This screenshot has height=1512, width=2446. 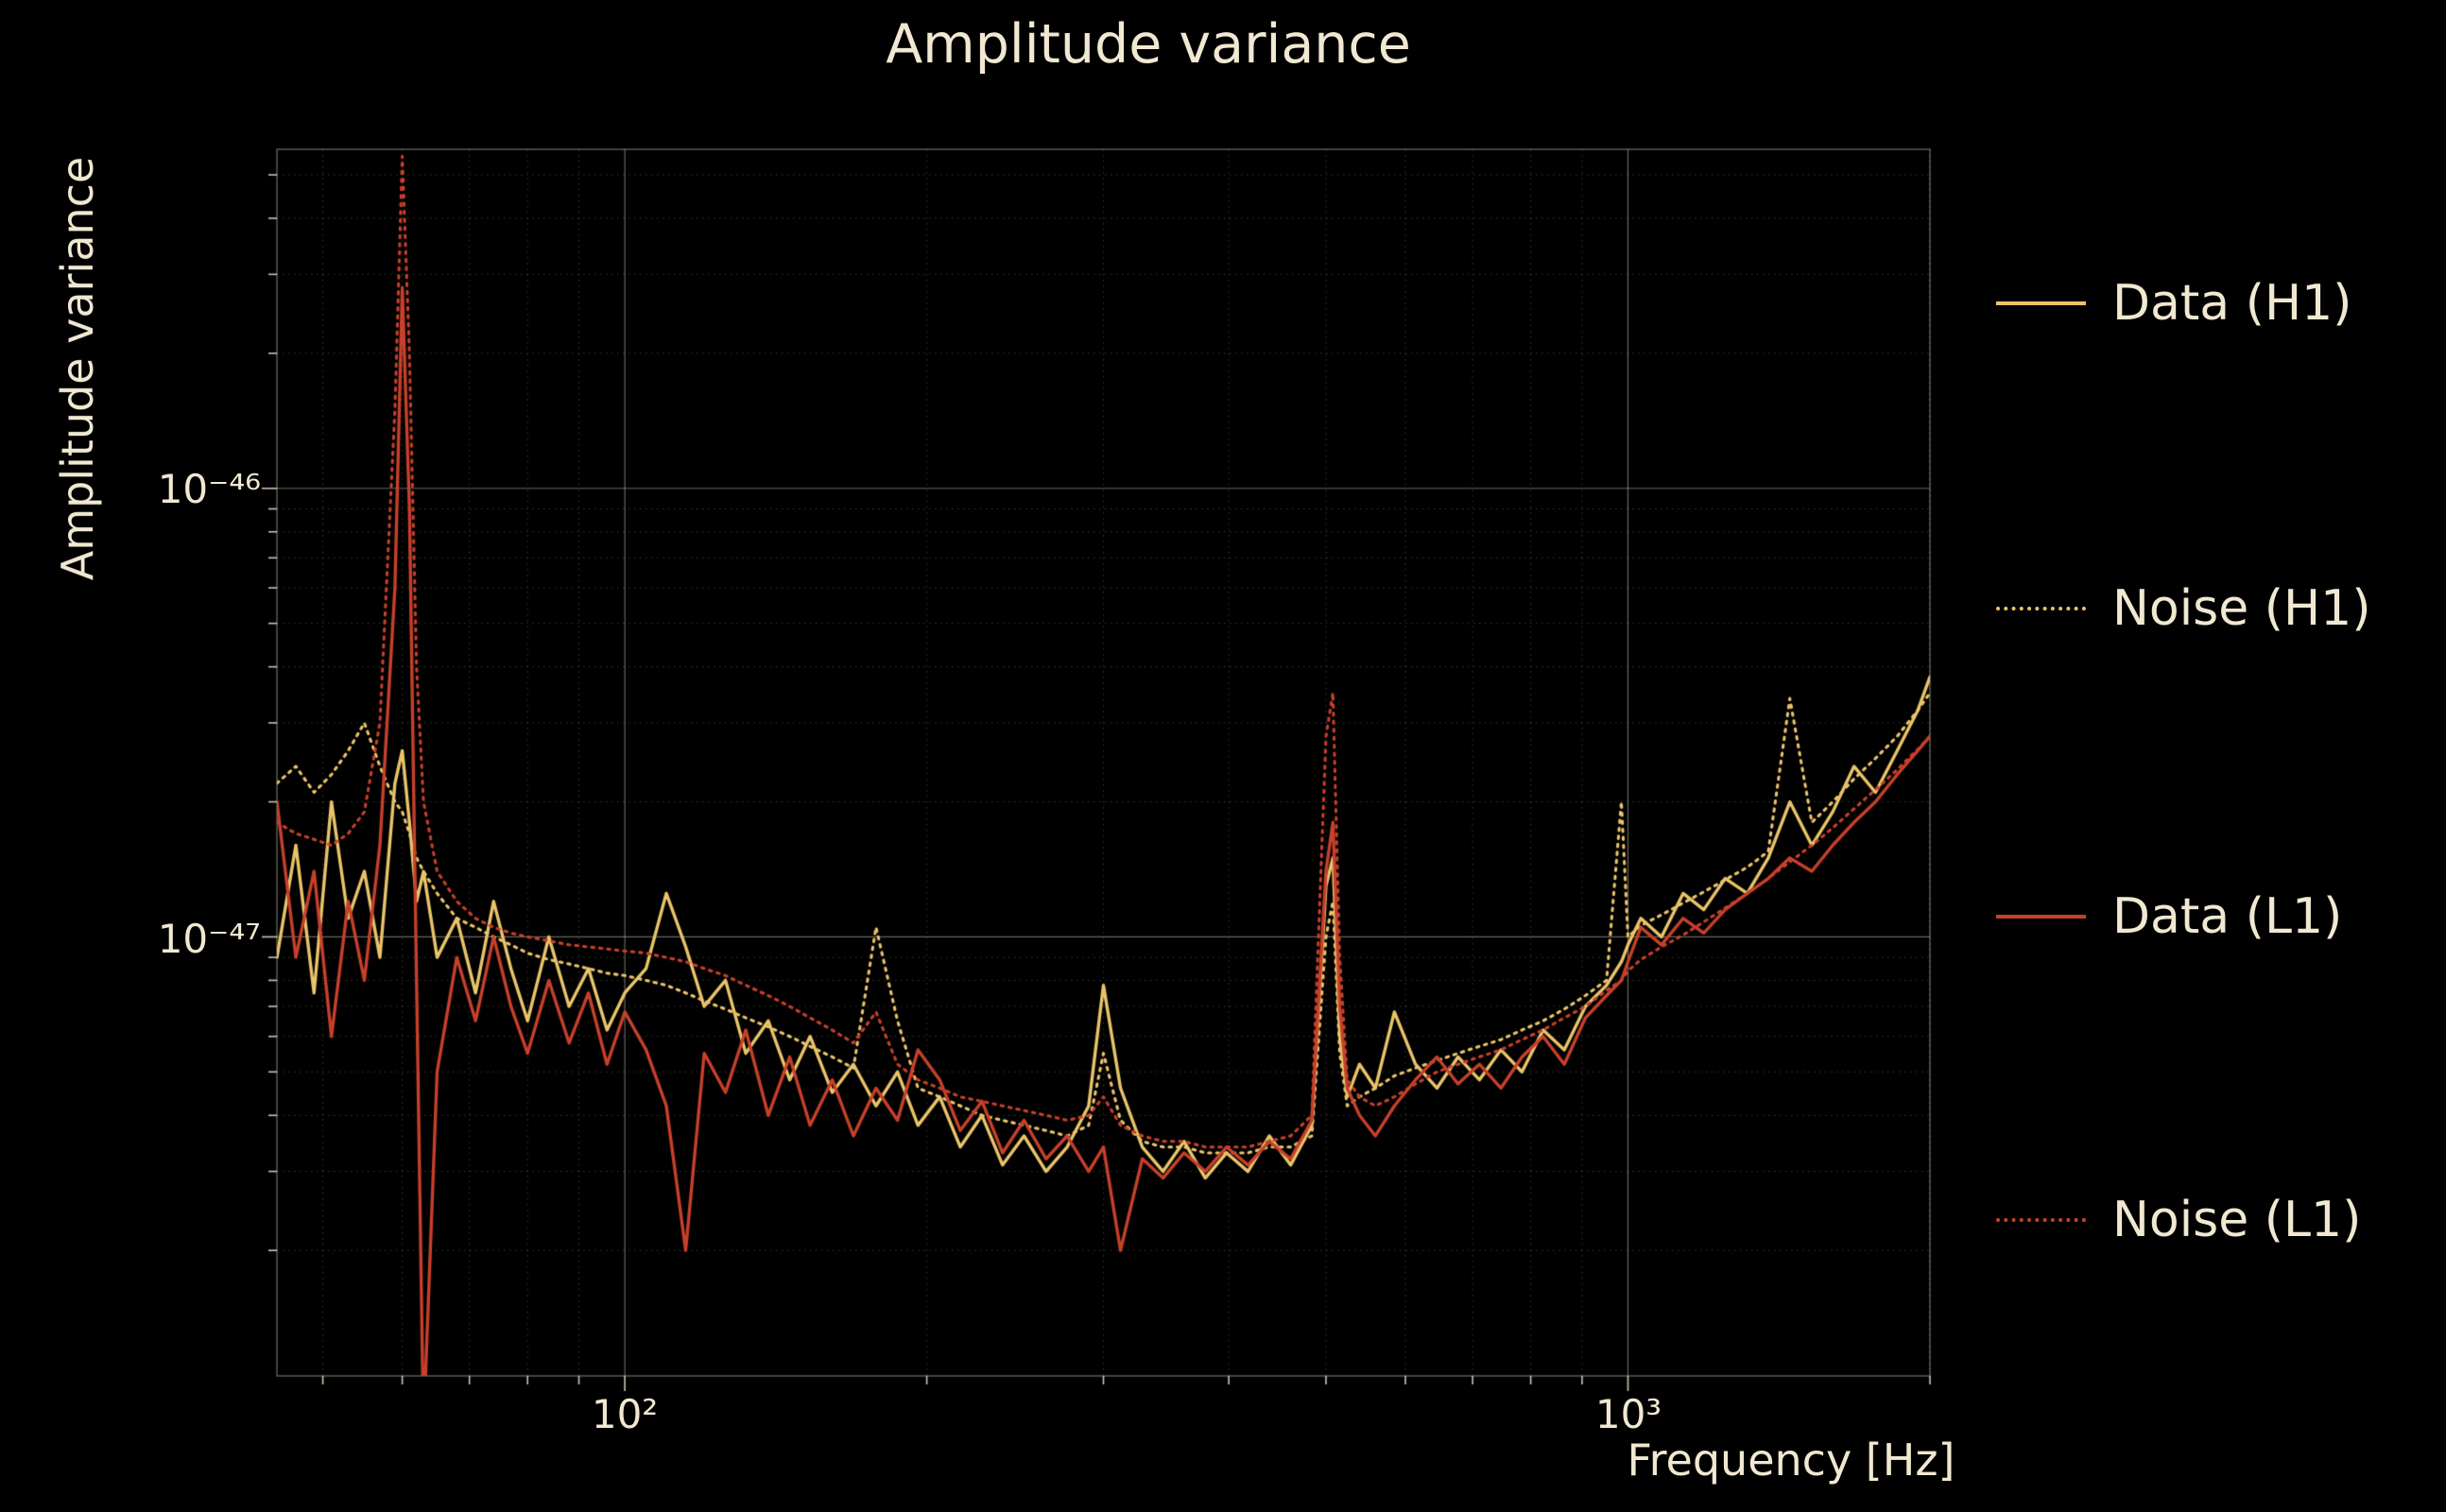 What do you see at coordinates (625, 1414) in the screenshot?
I see `x-tick-label-100: 10²` at bounding box center [625, 1414].